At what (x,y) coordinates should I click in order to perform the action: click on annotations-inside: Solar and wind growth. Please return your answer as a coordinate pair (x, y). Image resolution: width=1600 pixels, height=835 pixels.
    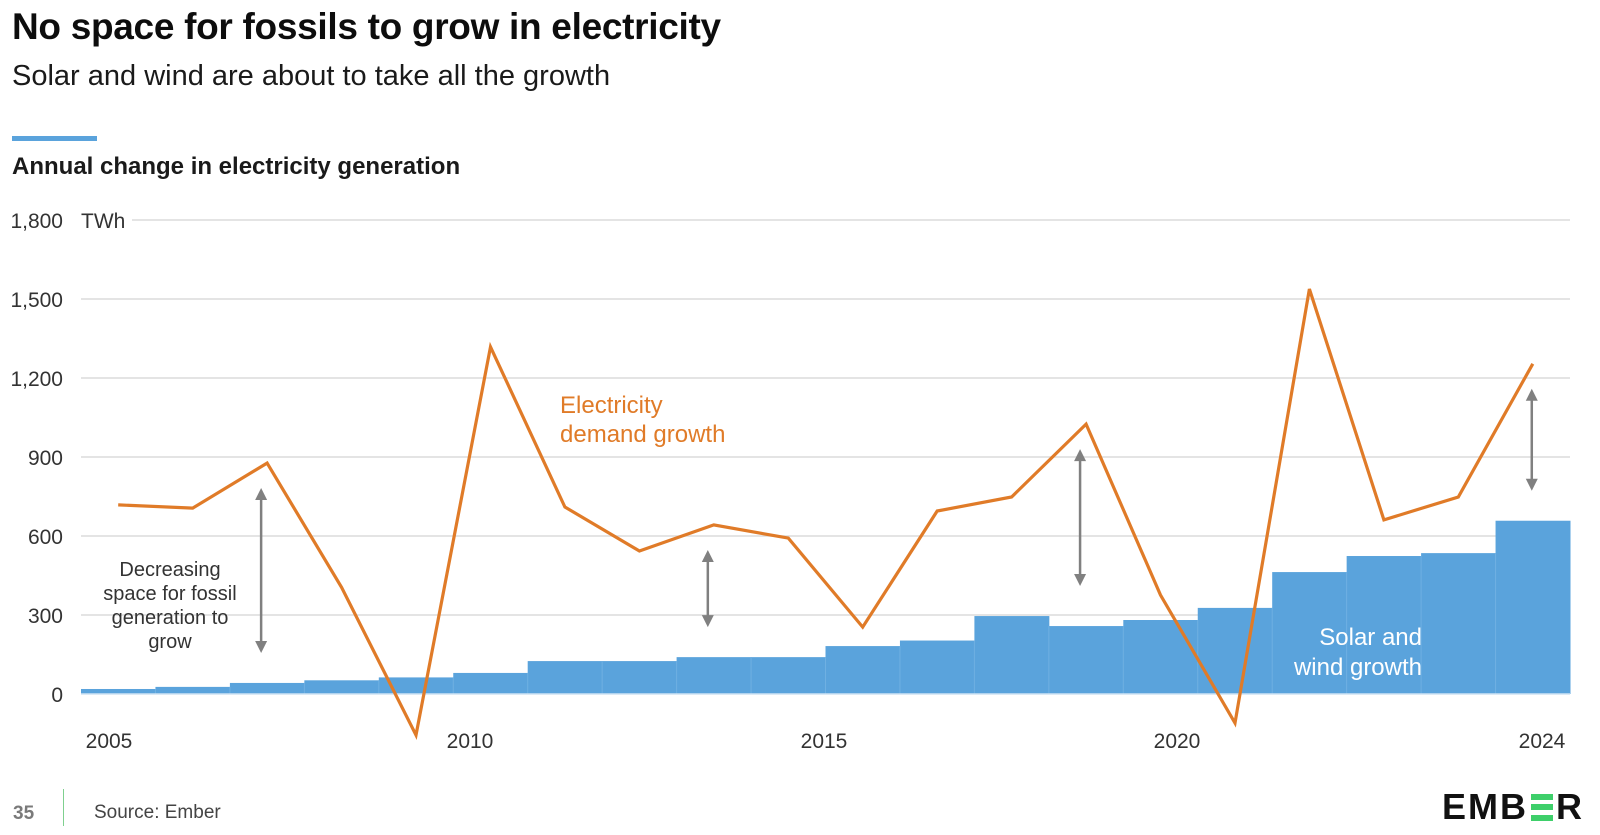
    Looking at the image, I should click on (1357, 652).